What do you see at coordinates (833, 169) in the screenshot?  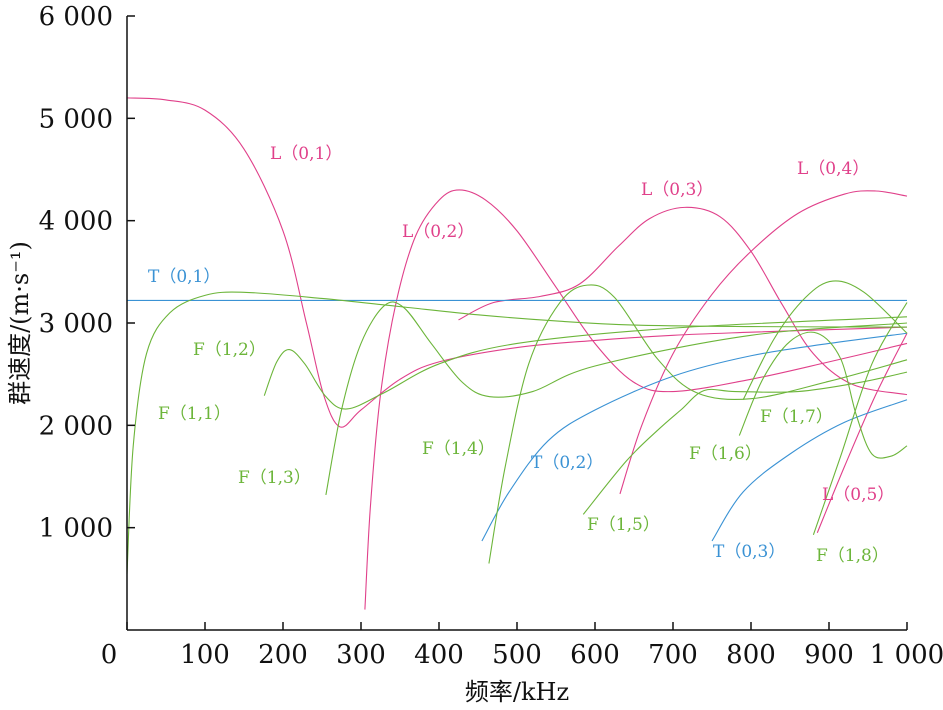 I see `curve-label: L（0,4）` at bounding box center [833, 169].